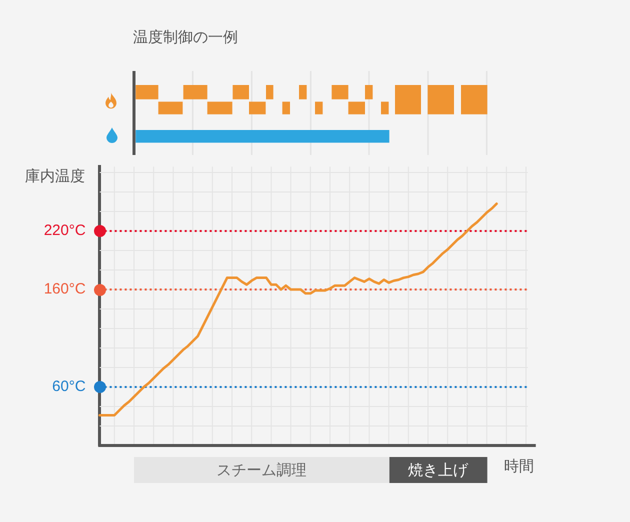 The height and width of the screenshot is (522, 630). I want to click on y-tick-label: 60°C, so click(69, 387).